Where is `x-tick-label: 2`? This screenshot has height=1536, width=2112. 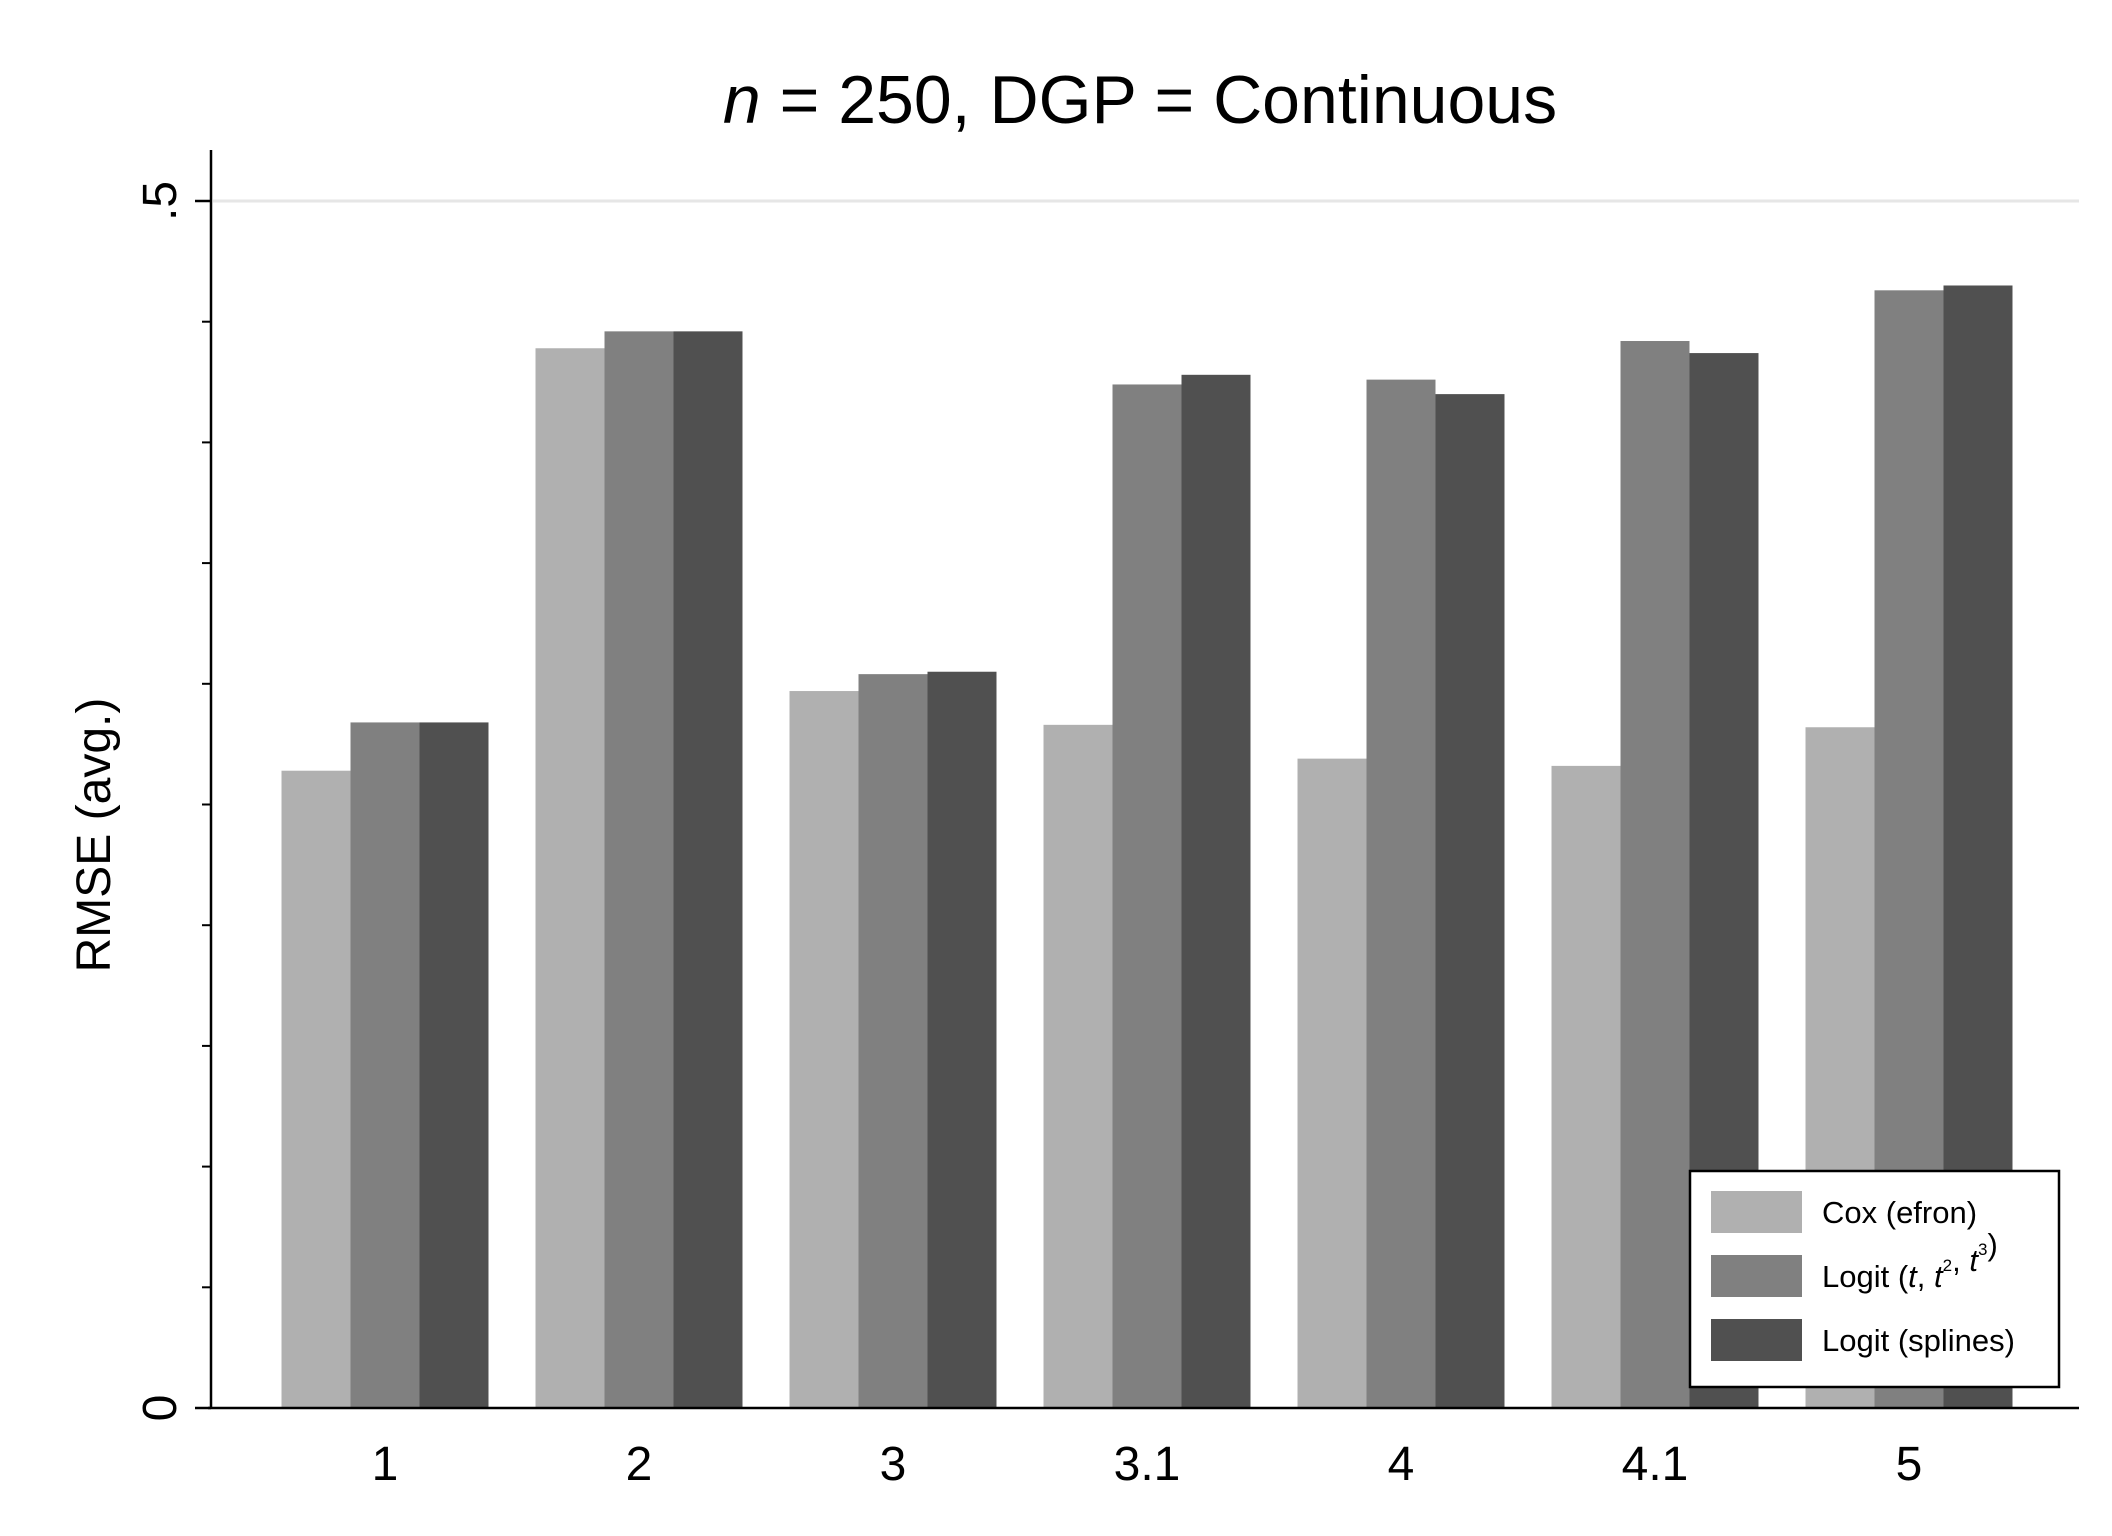
x-tick-label: 2 is located at coordinates (639, 1464).